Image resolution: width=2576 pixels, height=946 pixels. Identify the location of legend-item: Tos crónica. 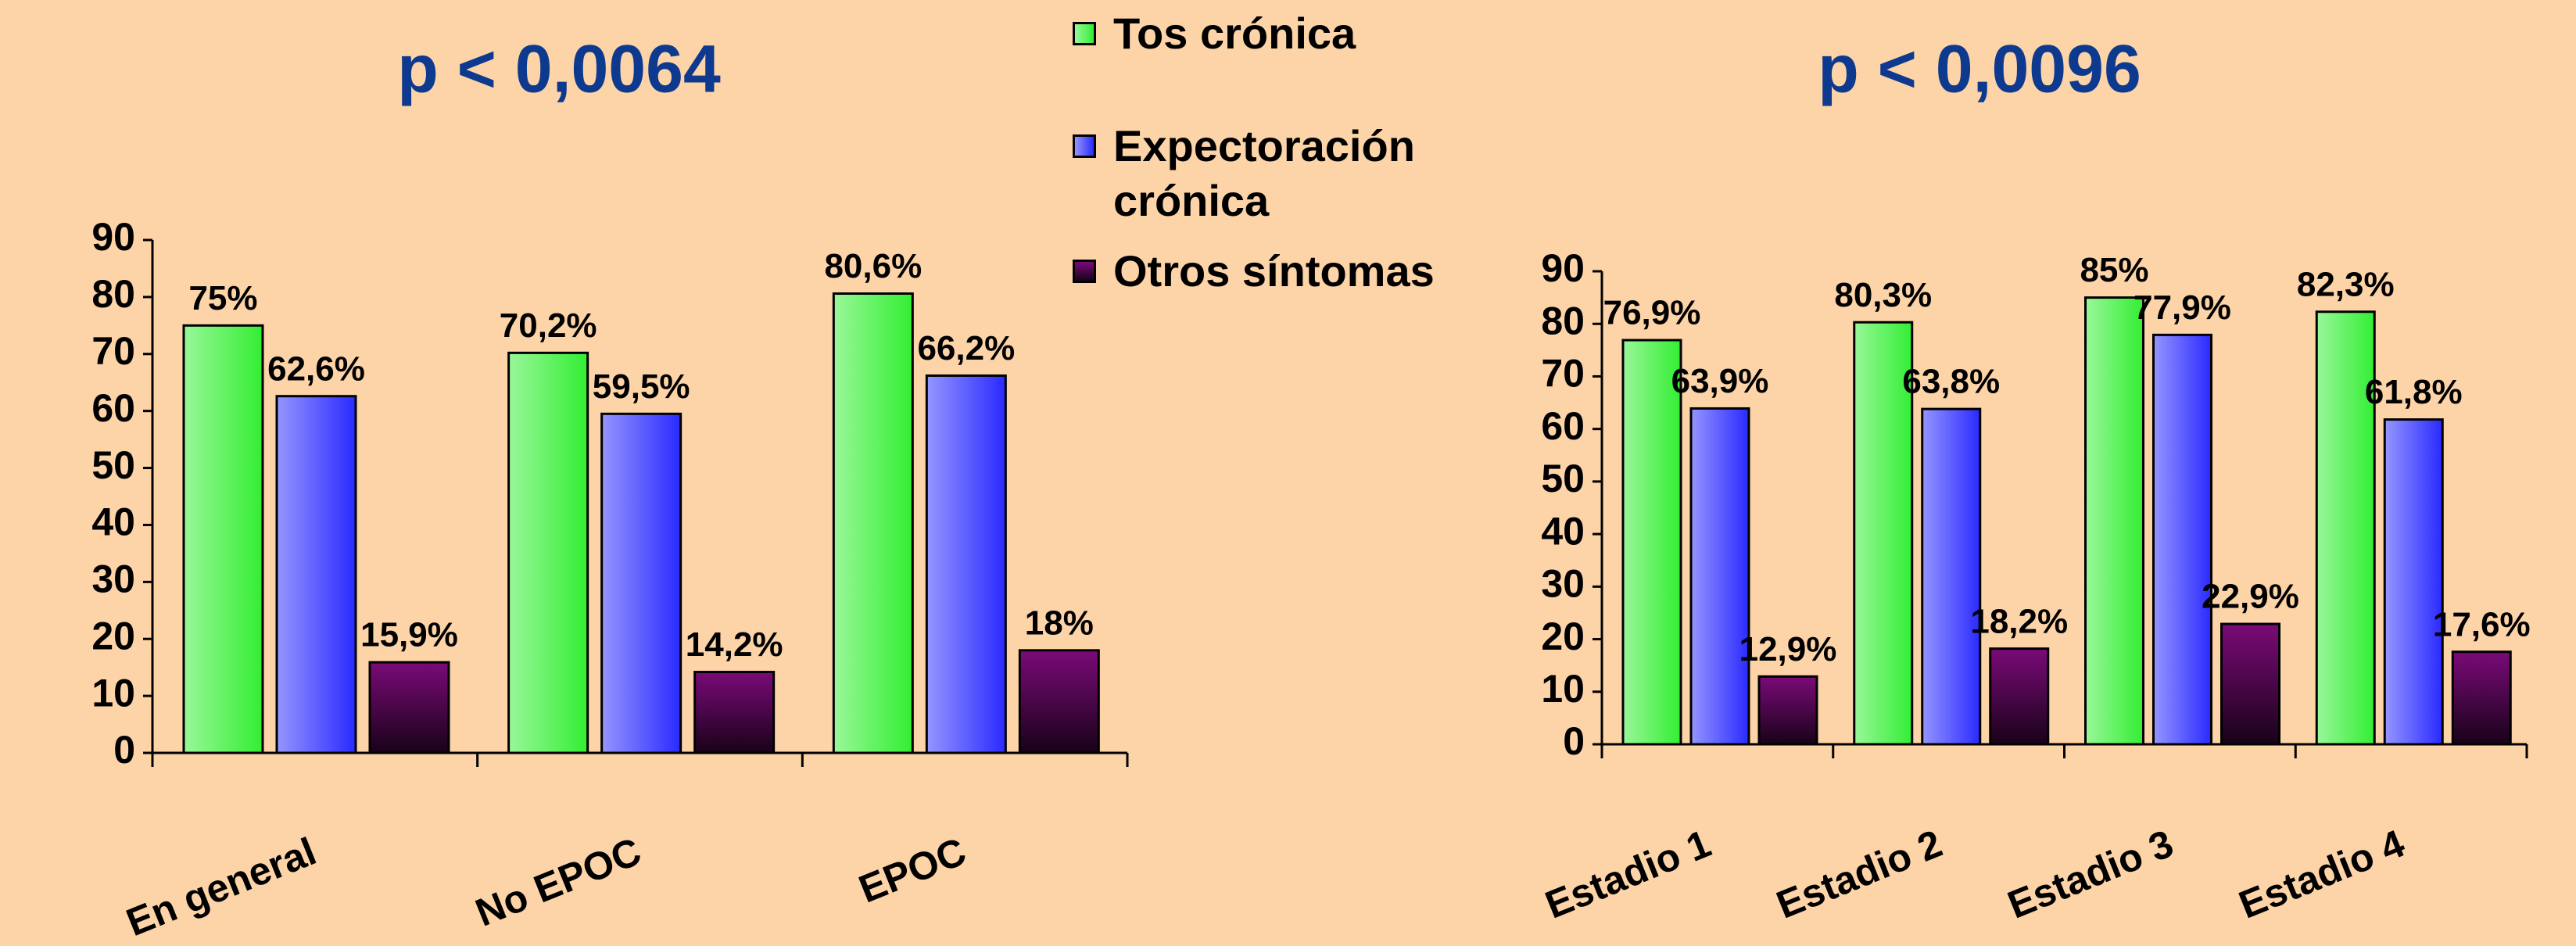
(1276, 33).